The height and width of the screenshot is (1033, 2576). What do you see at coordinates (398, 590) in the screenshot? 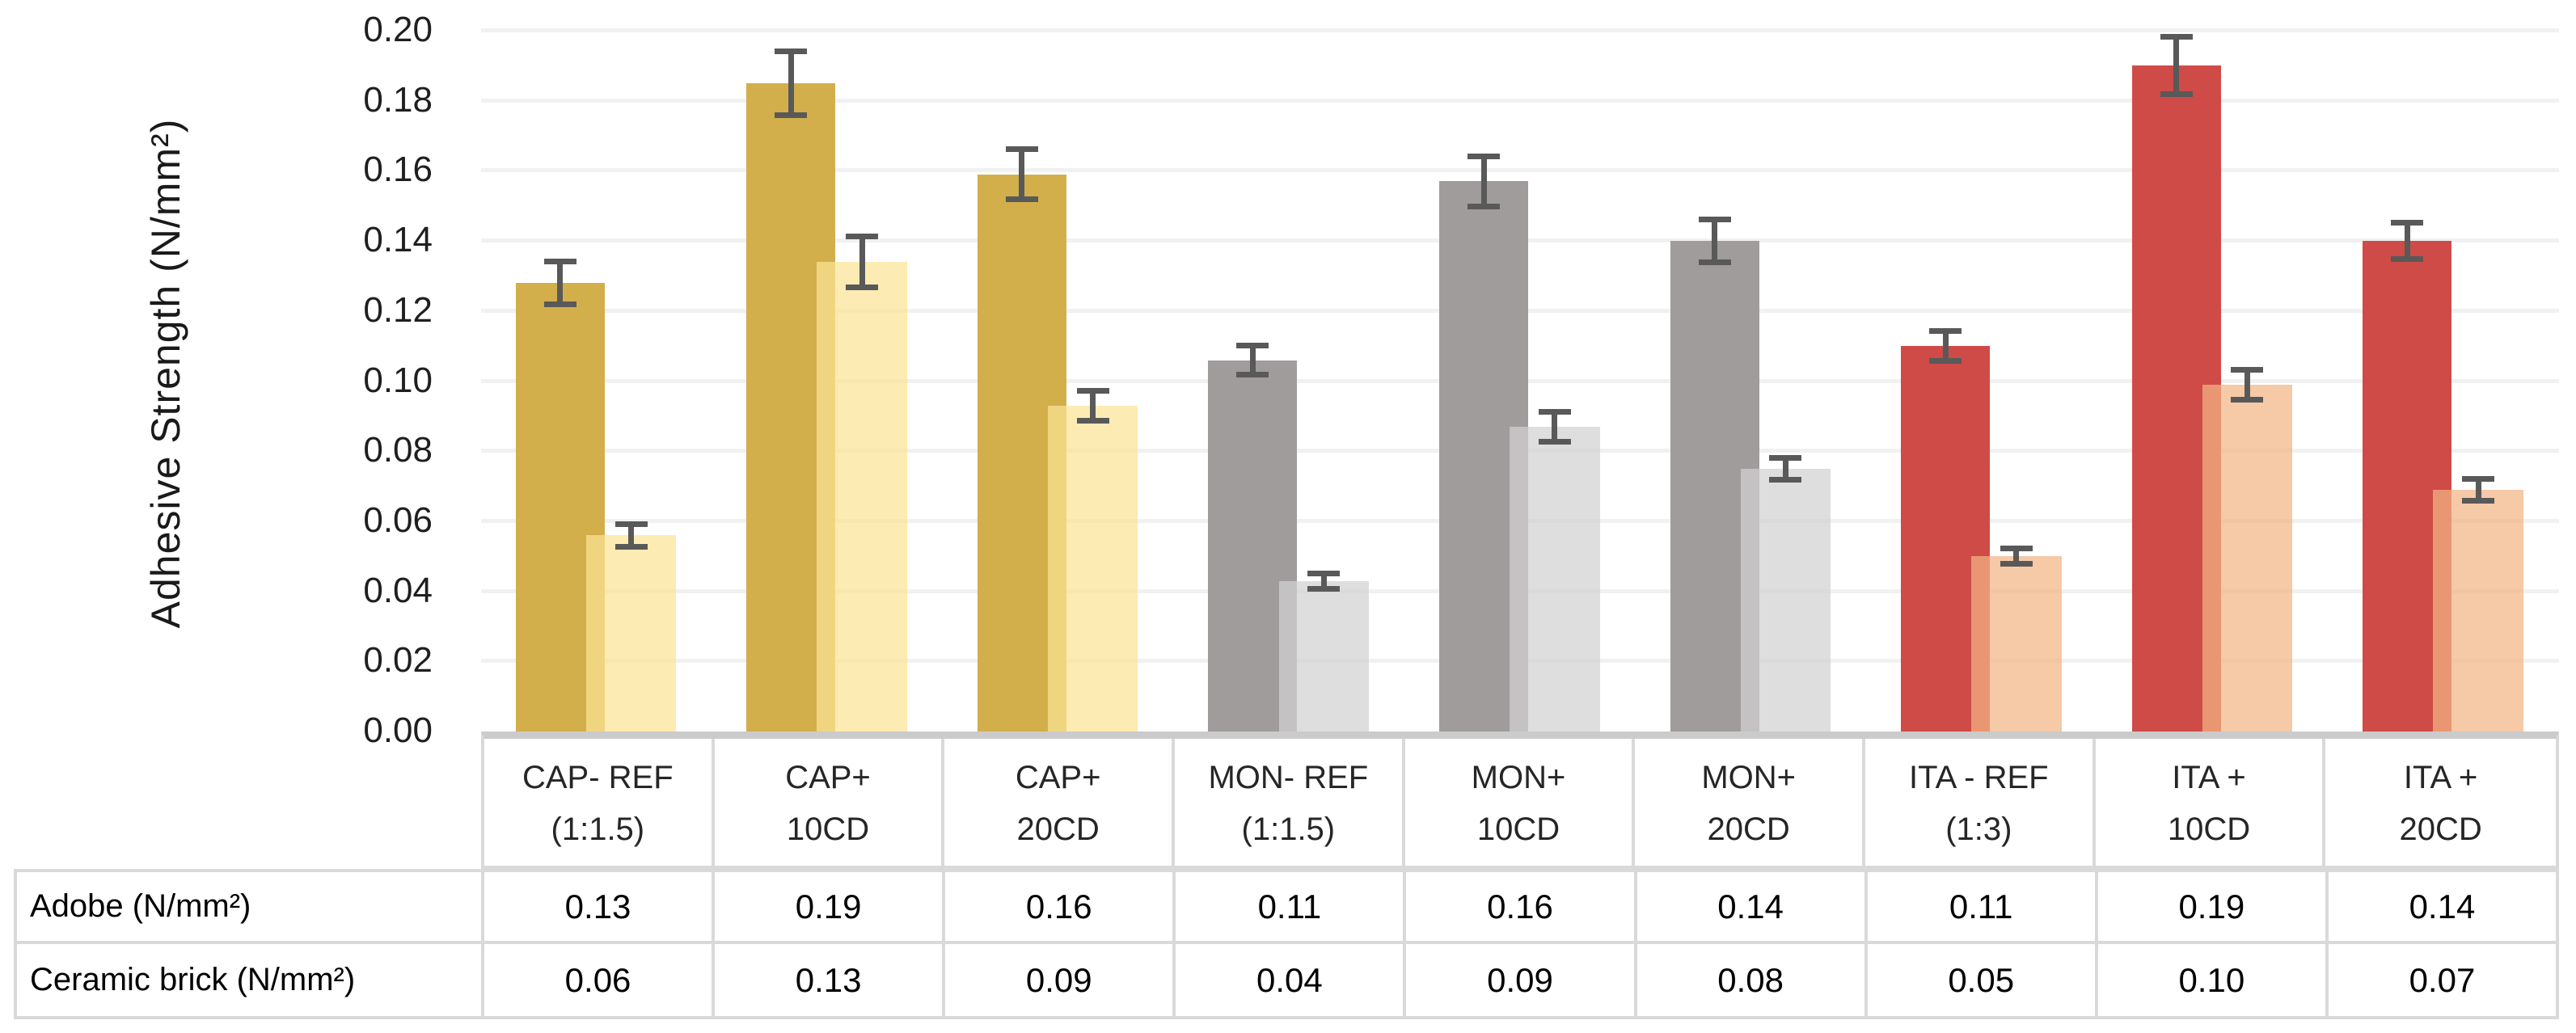
I see `y-axis-tick-label: 0.04` at bounding box center [398, 590].